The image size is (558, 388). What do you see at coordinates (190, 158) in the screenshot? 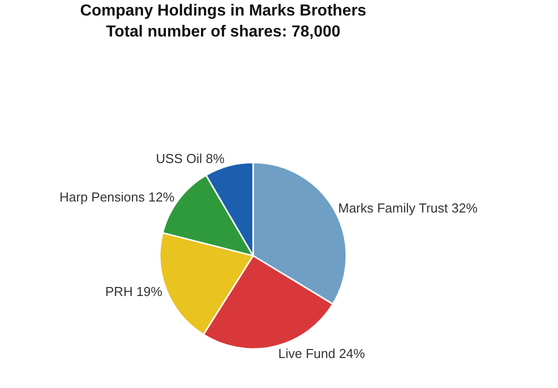
I see `slice-label: USS Oil 8%` at bounding box center [190, 158].